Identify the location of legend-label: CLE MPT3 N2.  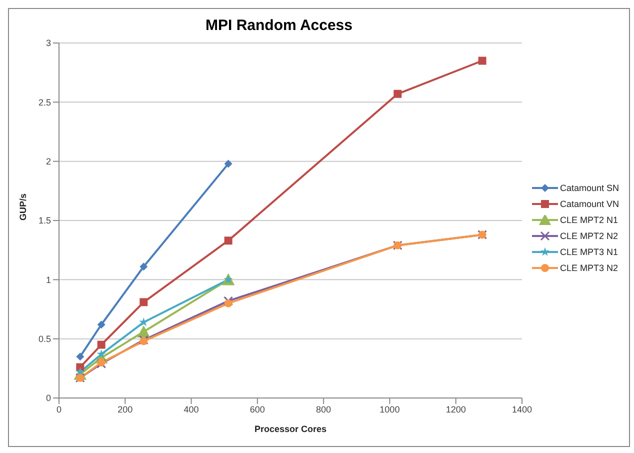
(589, 267).